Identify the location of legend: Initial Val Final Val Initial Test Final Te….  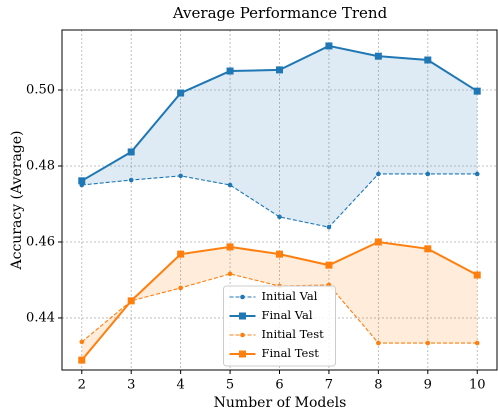
(279, 326).